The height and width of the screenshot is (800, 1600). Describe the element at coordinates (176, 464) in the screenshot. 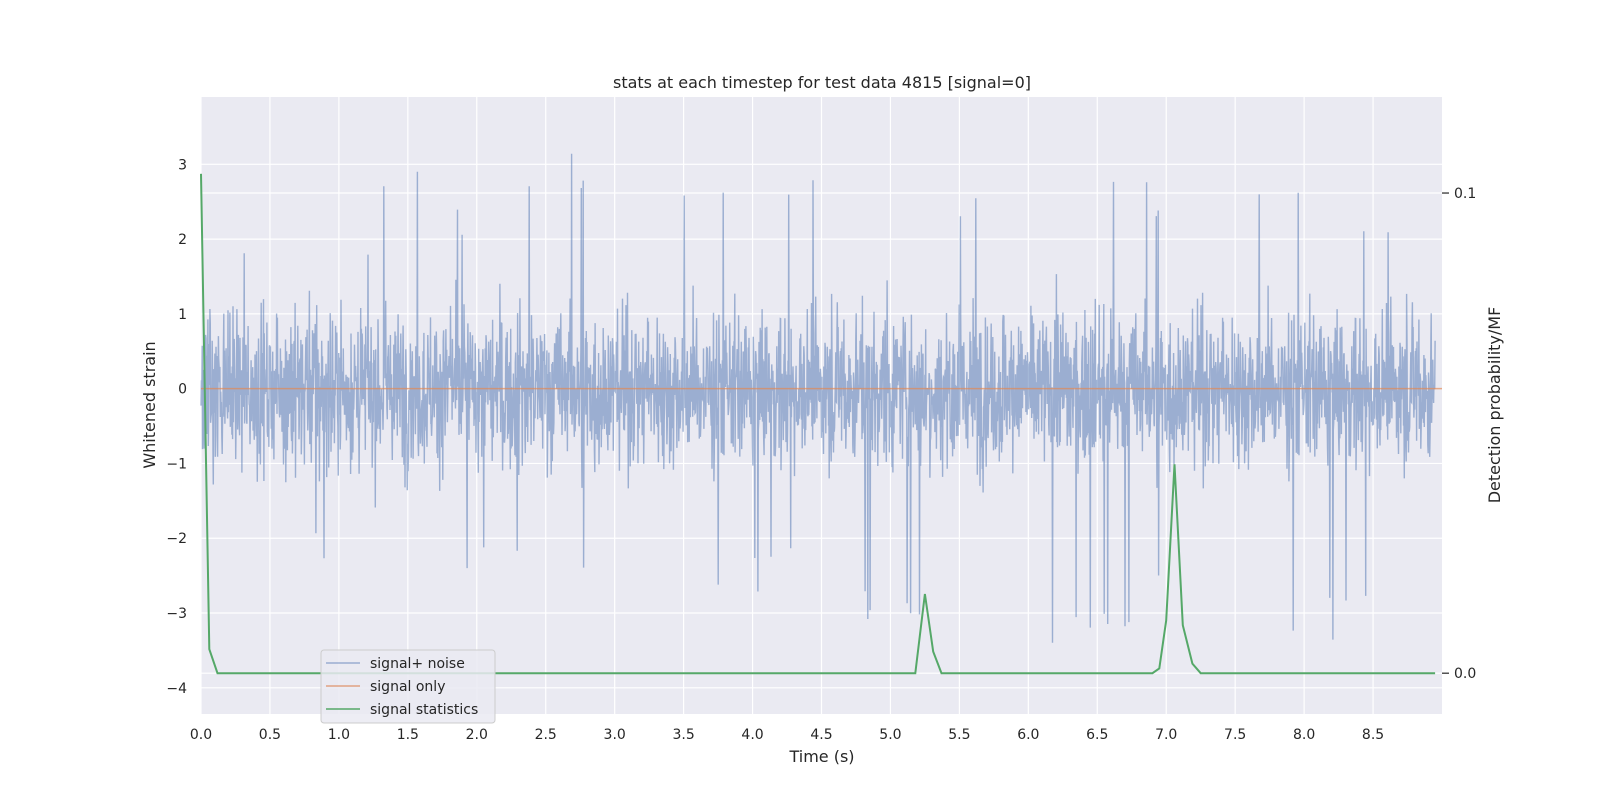

I see `y-tick-label: −1` at that location.